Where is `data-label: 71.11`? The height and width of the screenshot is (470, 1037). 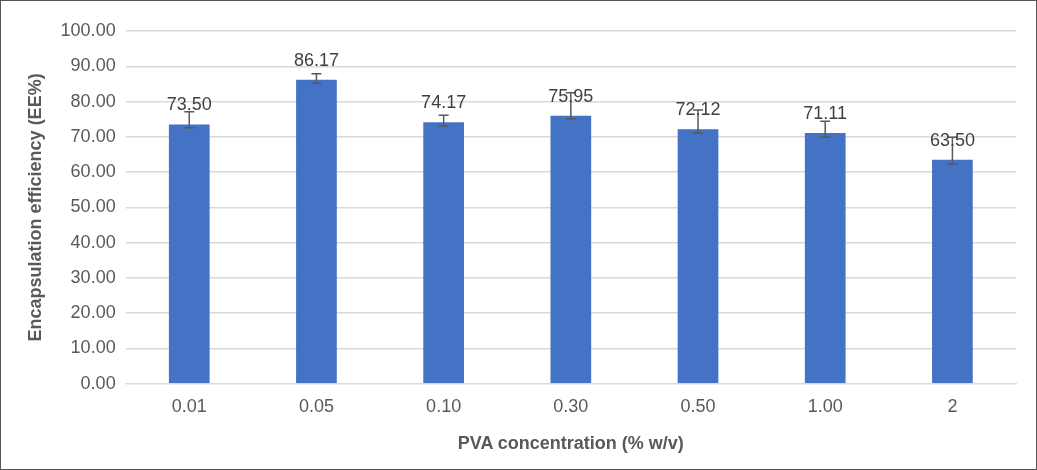 data-label: 71.11 is located at coordinates (825, 112).